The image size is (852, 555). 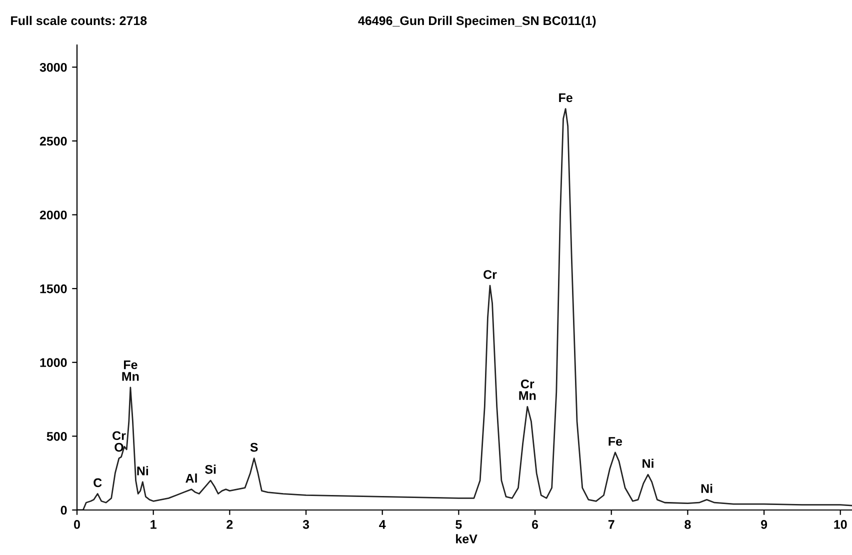 What do you see at coordinates (130, 370) in the screenshot?
I see `annotation: Fe Mn` at bounding box center [130, 370].